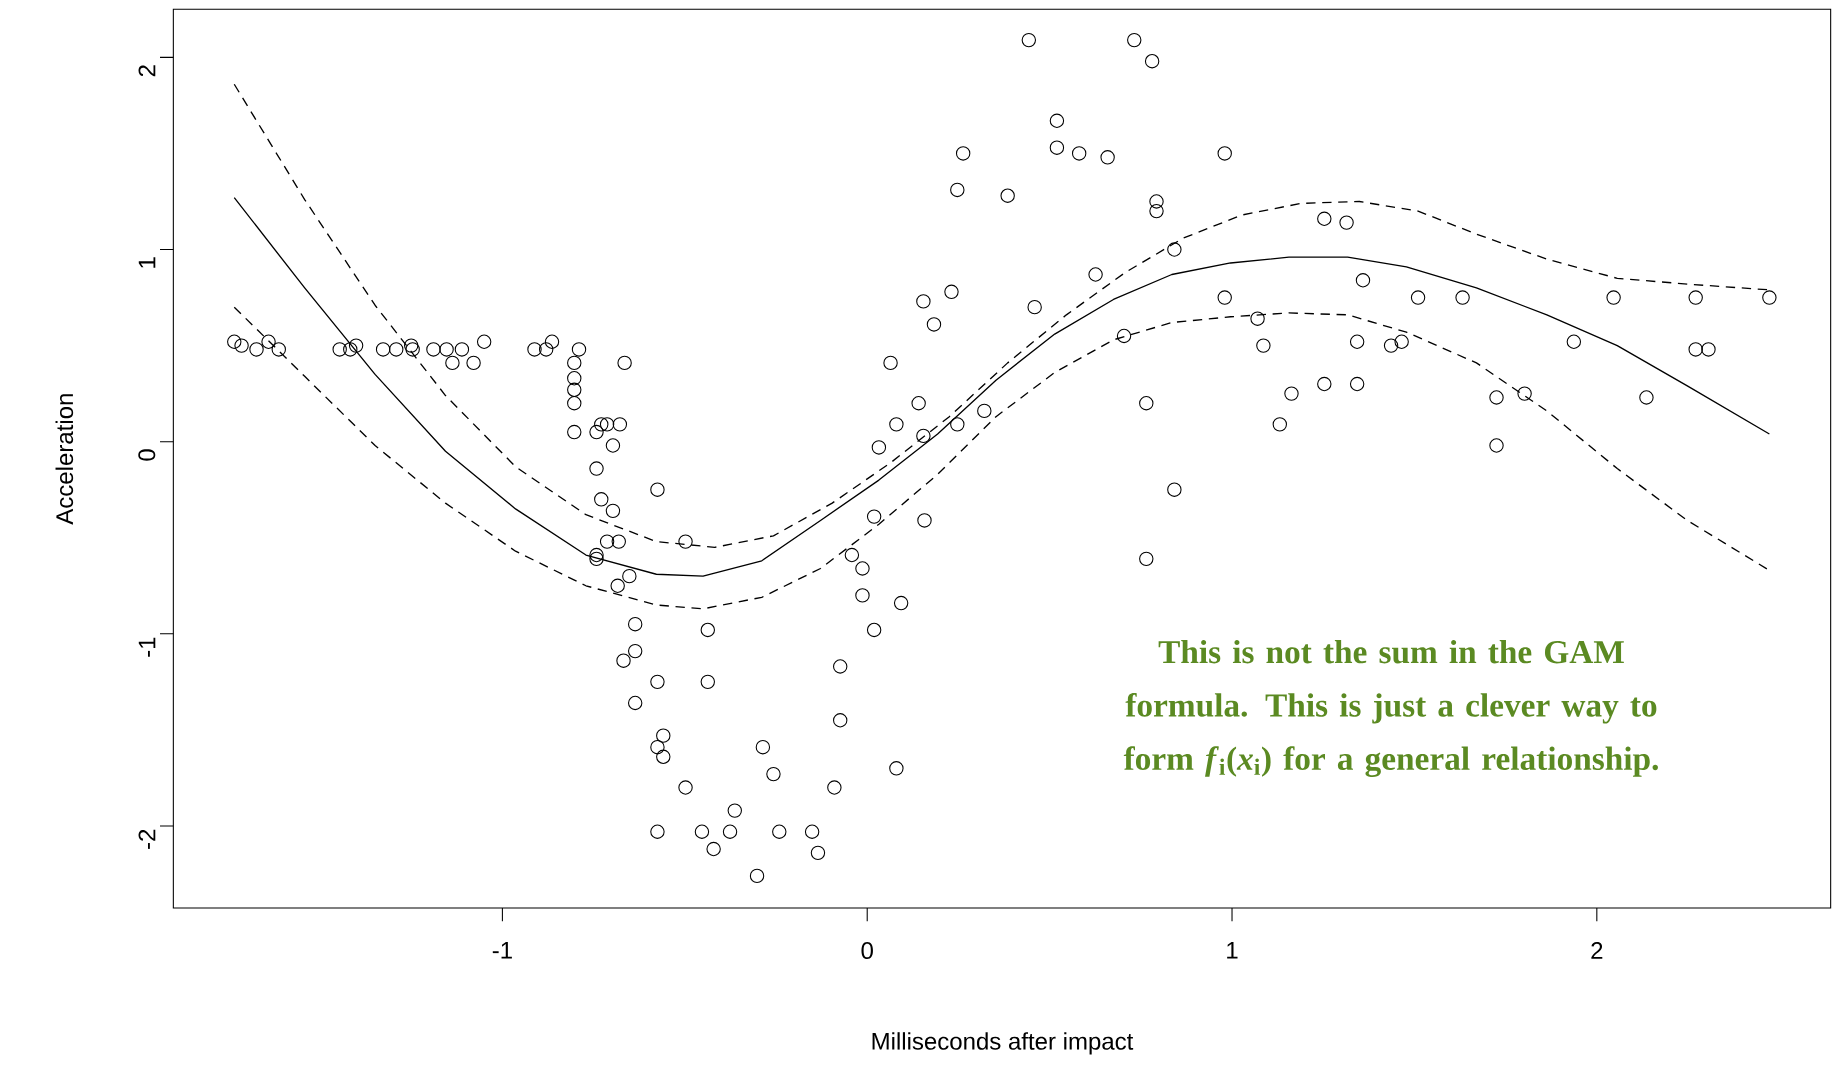 This screenshot has height=1076, width=1837. I want to click on y-tick-label: -2, so click(147, 839).